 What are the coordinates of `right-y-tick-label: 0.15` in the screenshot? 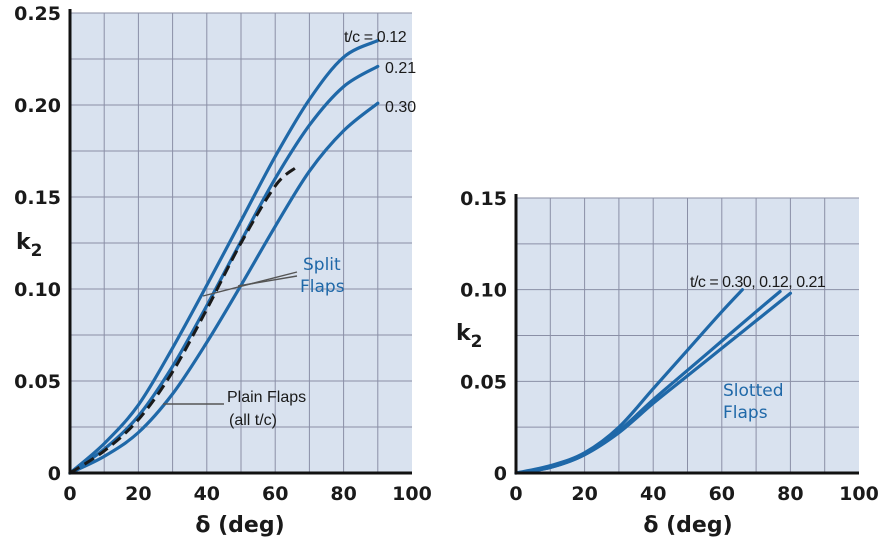 It's located at (483, 199).